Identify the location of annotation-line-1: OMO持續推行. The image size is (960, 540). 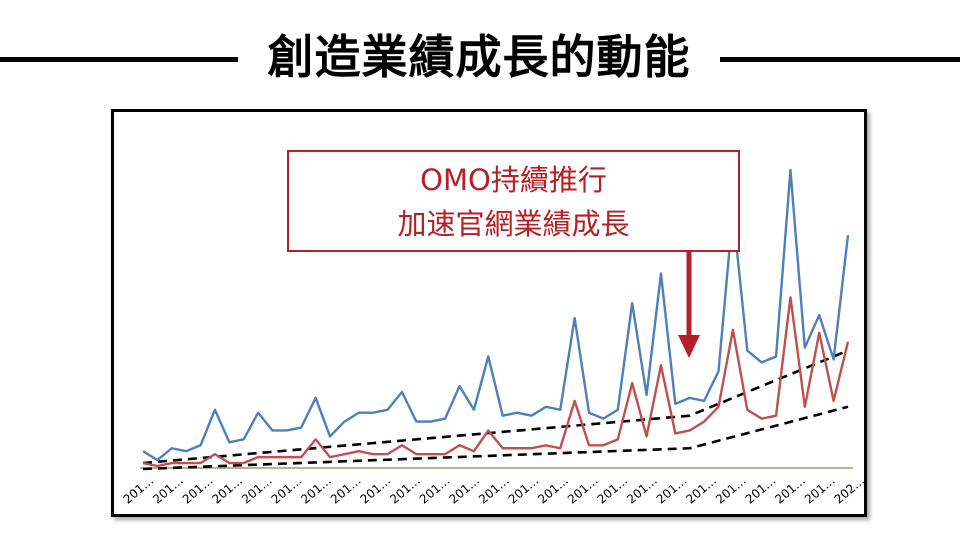
(513, 180).